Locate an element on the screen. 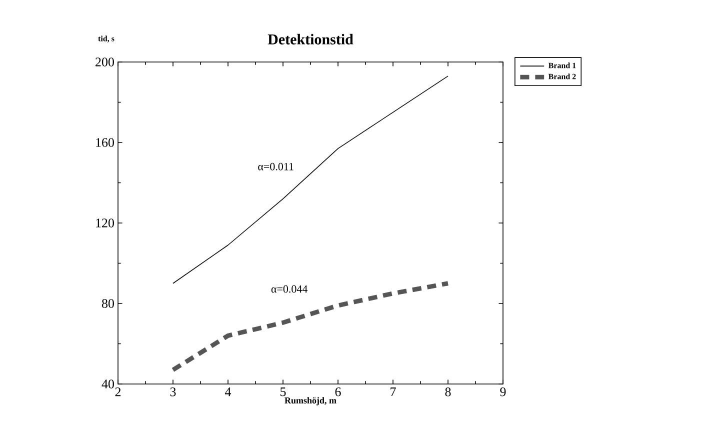 This screenshot has width=703, height=446. x-tick-label: 9 is located at coordinates (503, 392).